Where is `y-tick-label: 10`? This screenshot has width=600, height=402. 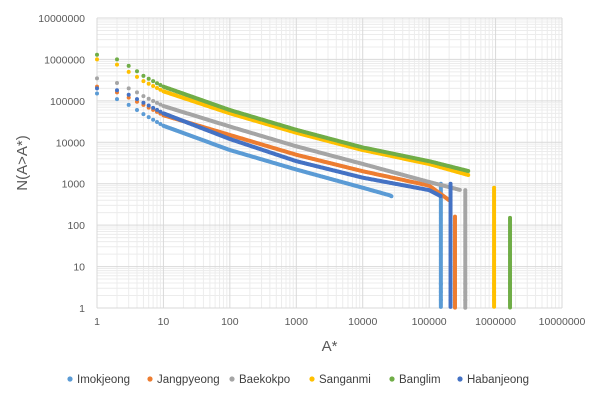 y-tick-label: 10 is located at coordinates (79, 268).